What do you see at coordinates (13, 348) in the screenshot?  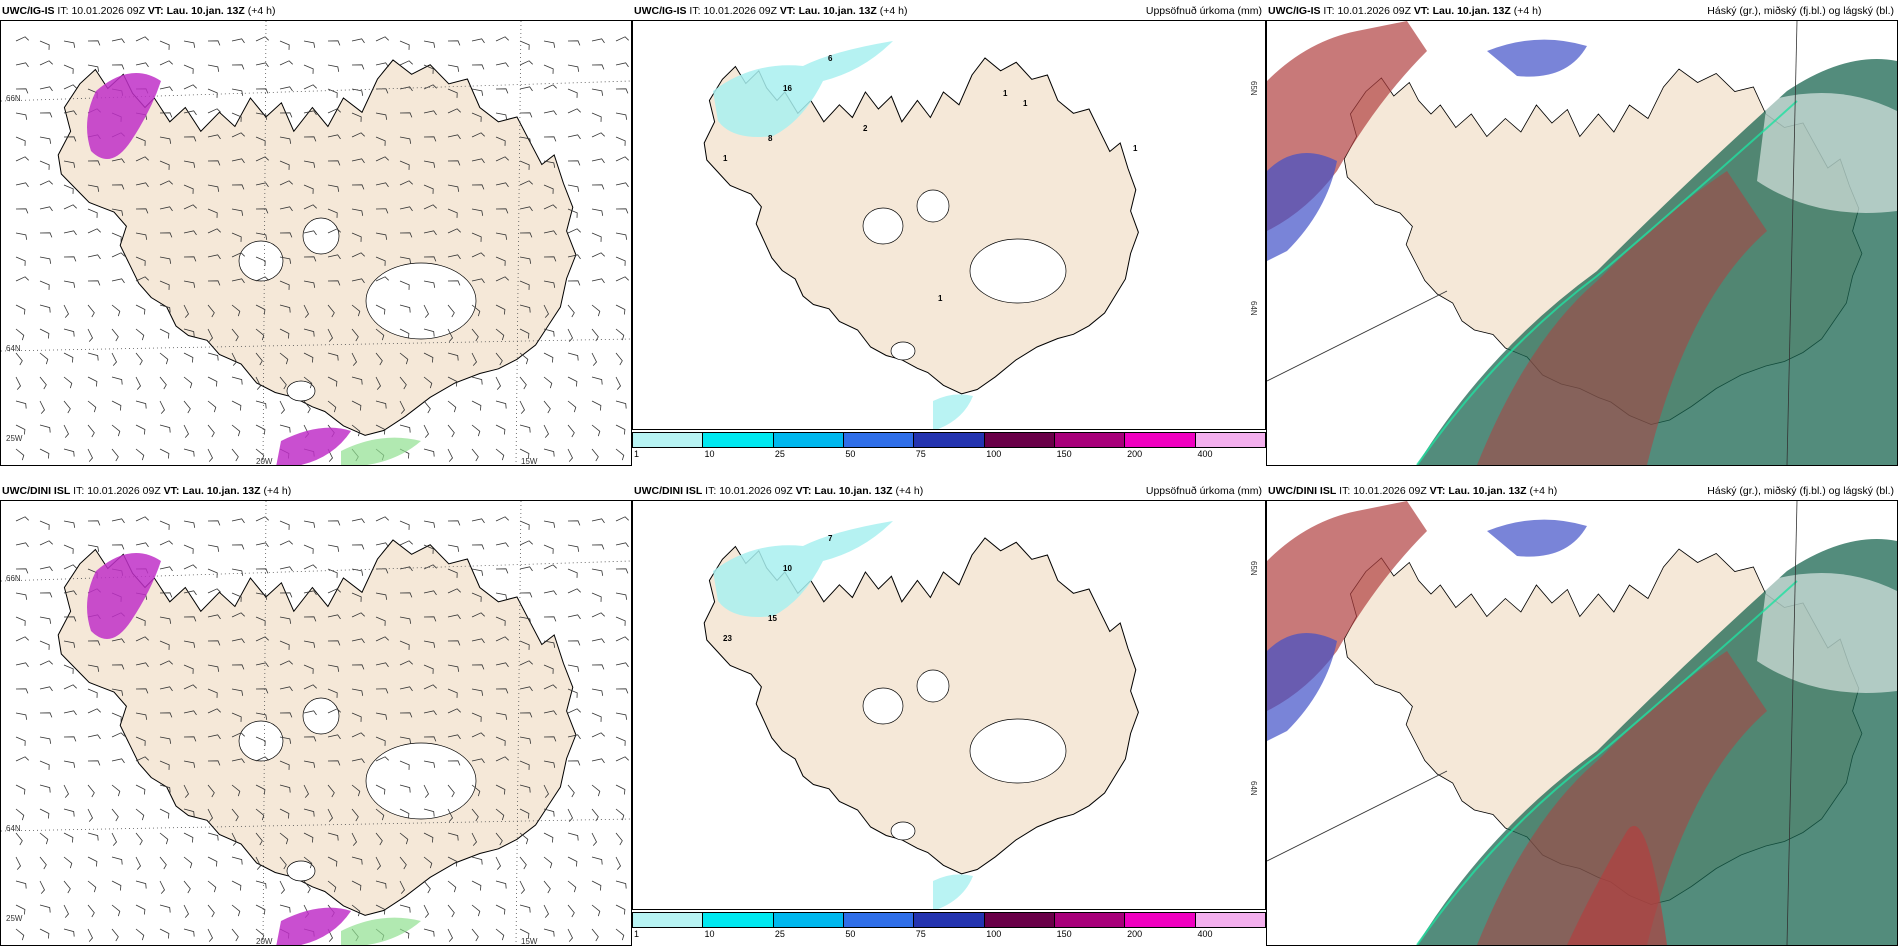 I see `graticule-label: 64N` at bounding box center [13, 348].